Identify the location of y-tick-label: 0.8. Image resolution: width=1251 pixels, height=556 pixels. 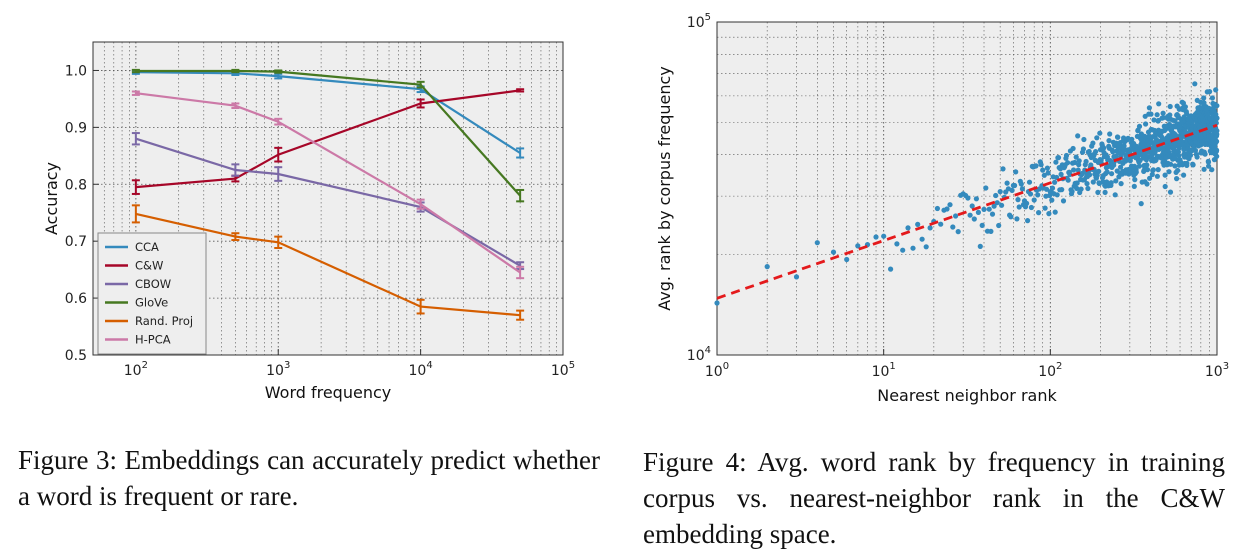
(76, 185).